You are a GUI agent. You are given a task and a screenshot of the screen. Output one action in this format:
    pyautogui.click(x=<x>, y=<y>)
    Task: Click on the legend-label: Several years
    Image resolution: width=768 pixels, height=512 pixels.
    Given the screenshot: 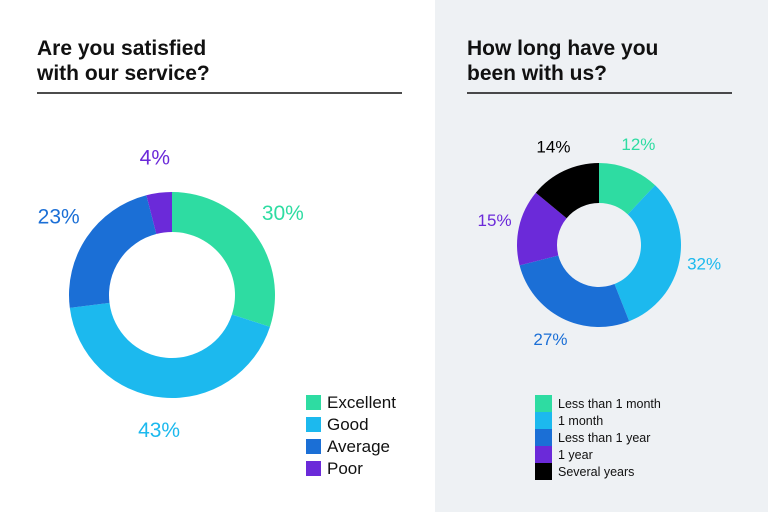 What is the action you would take?
    pyautogui.click(x=596, y=472)
    